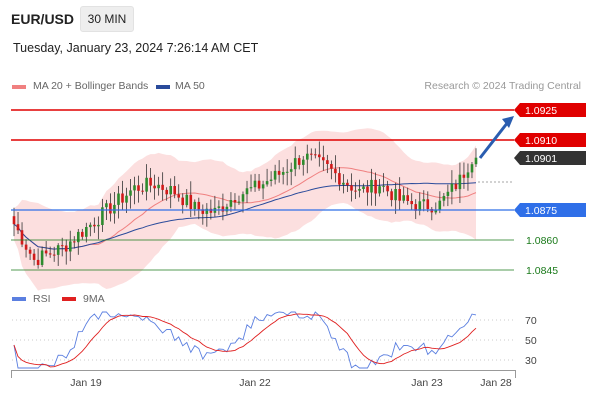  What do you see at coordinates (190, 86) in the screenshot?
I see `legend-label-ma50: MA 50` at bounding box center [190, 86].